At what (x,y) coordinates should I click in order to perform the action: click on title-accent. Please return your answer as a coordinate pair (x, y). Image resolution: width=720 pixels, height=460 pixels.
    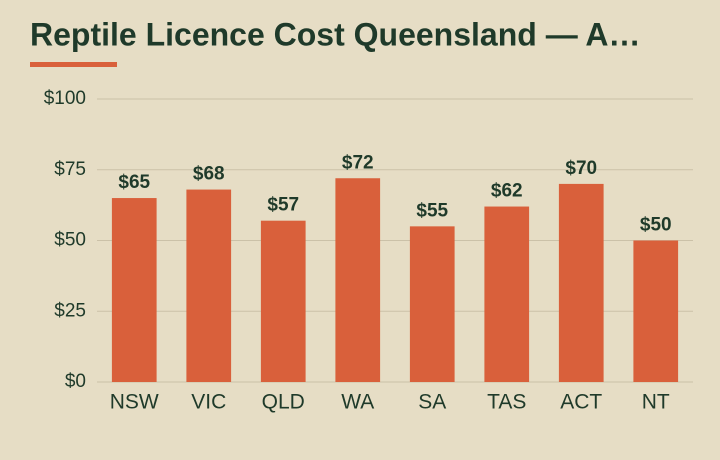
    Looking at the image, I should click on (73, 64).